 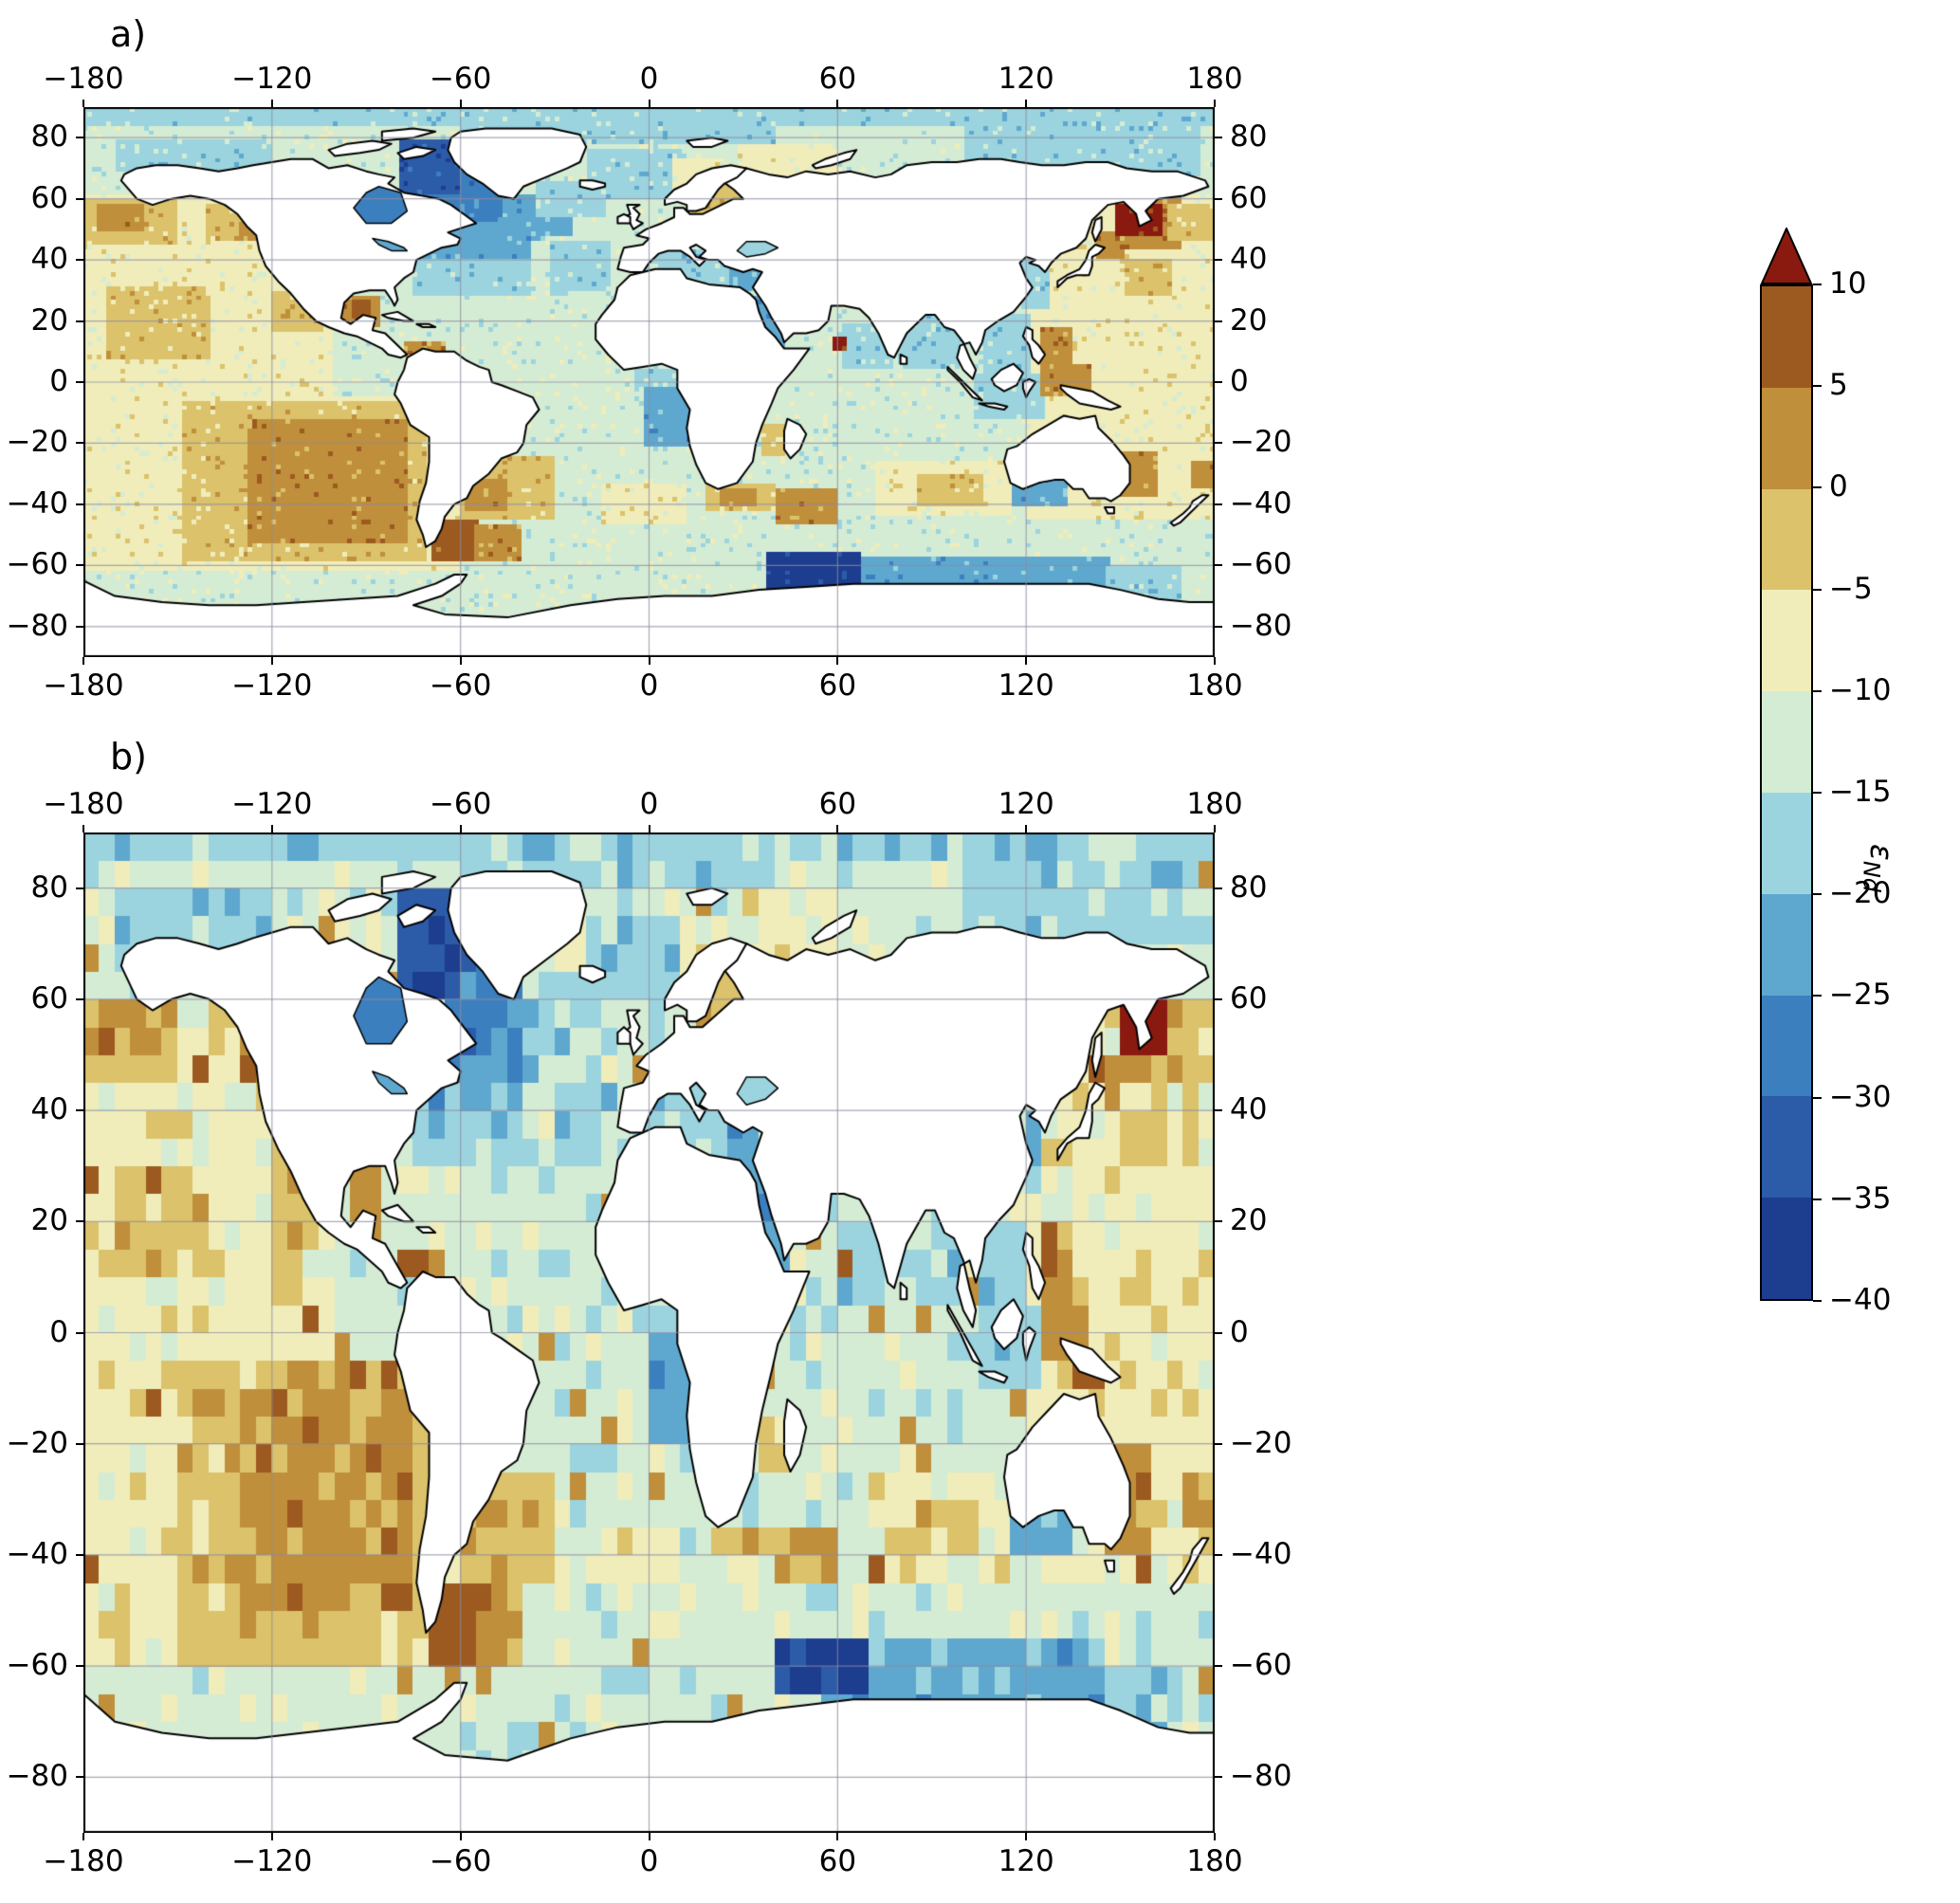 What do you see at coordinates (1860, 893) in the screenshot?
I see `colorbar-tick-label: −20` at bounding box center [1860, 893].